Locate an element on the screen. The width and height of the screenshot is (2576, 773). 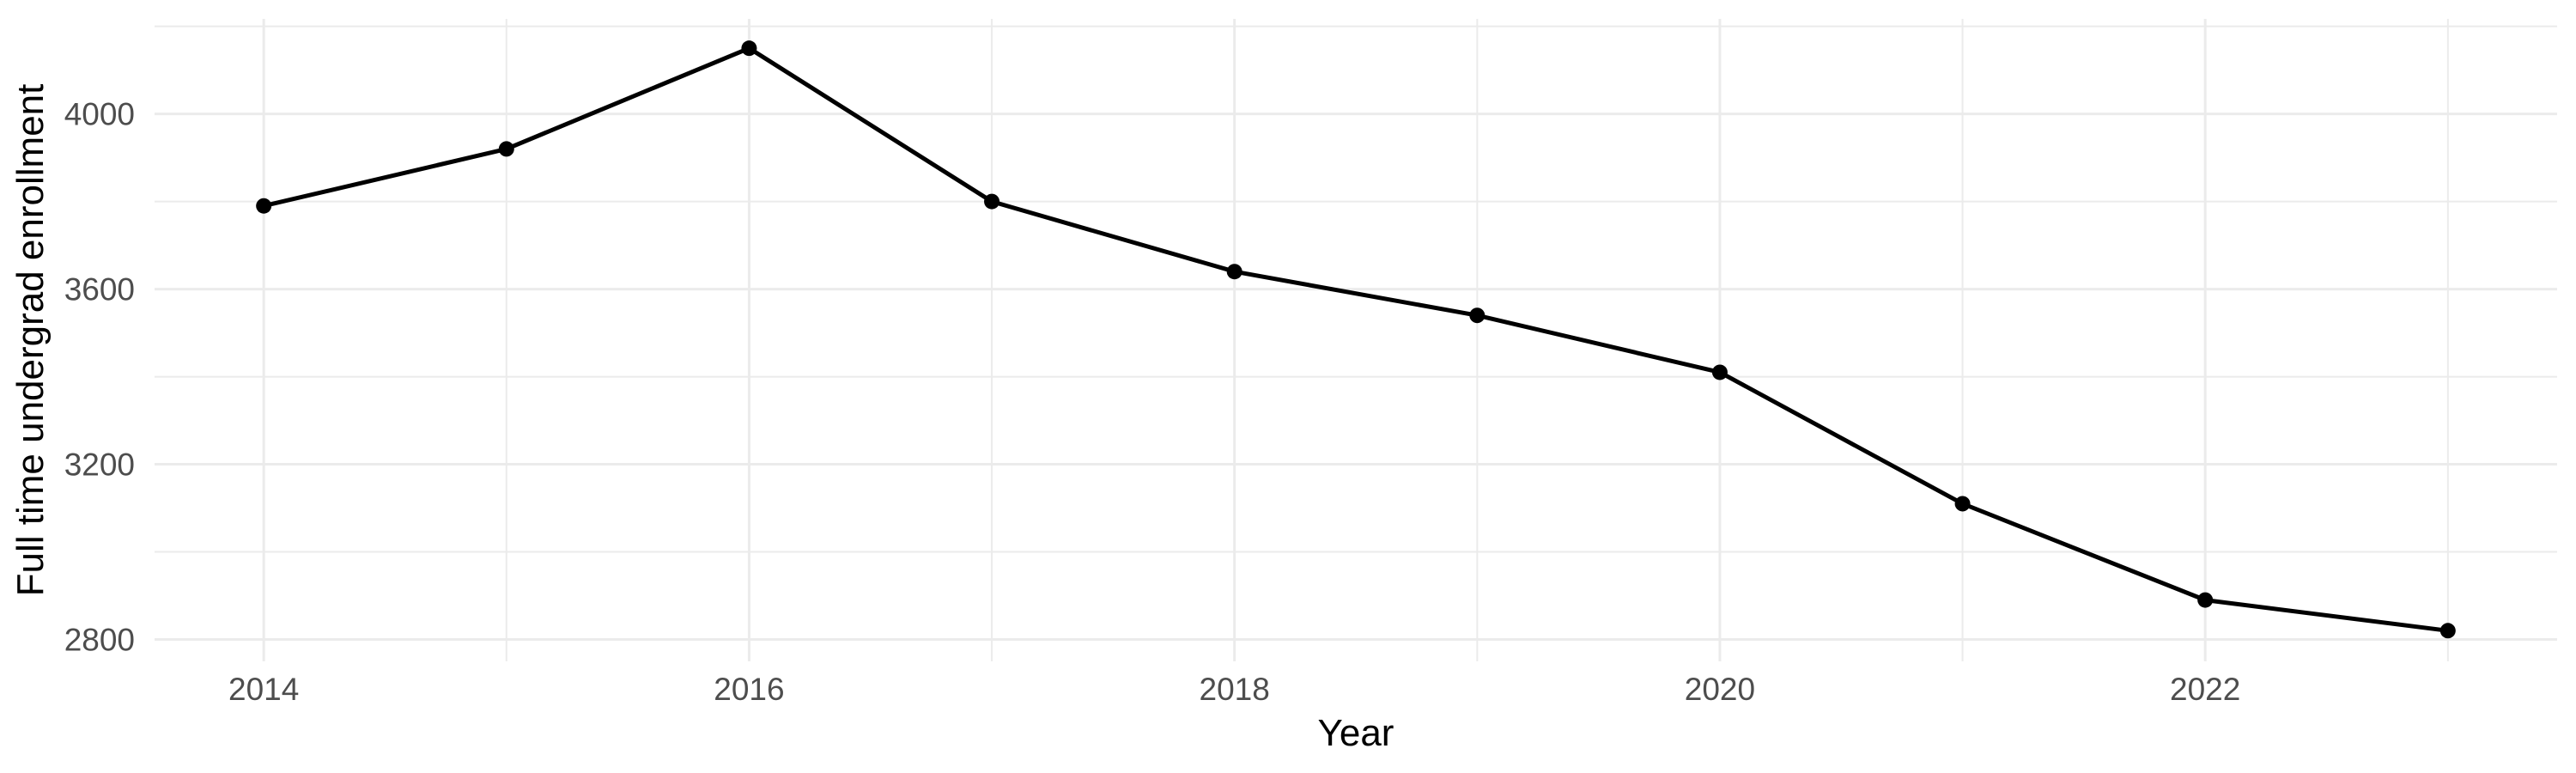
x-axis-tick-labels: 2014 2016 2018 2020 2022 is located at coordinates (1234, 689).